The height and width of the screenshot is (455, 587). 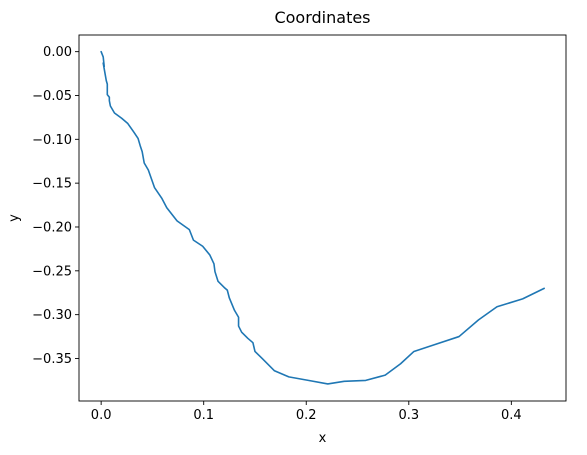 What do you see at coordinates (52, 315) in the screenshot?
I see `y-tick-label: −0.30` at bounding box center [52, 315].